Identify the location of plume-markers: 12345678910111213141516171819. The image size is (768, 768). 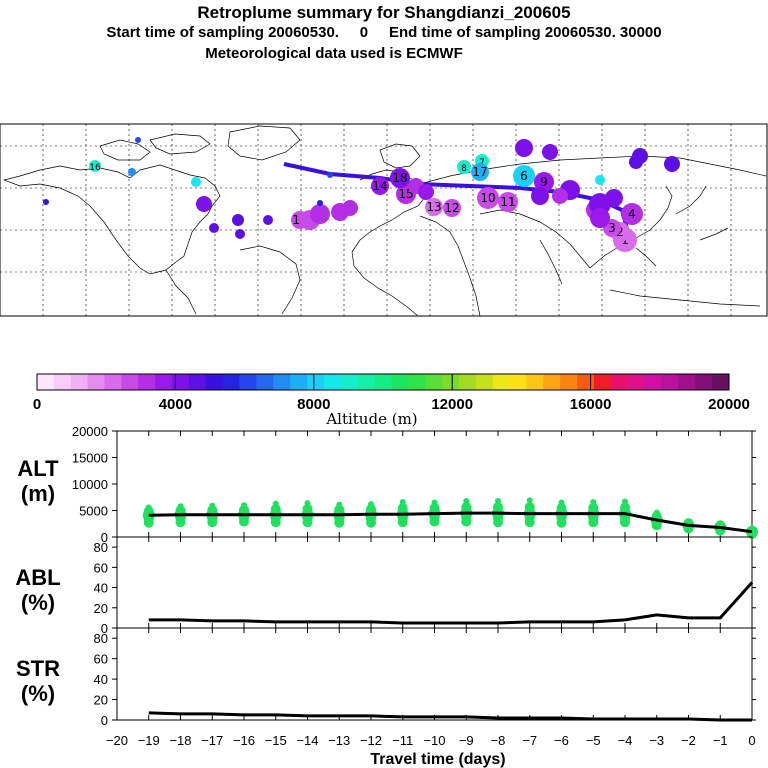
(361, 194).